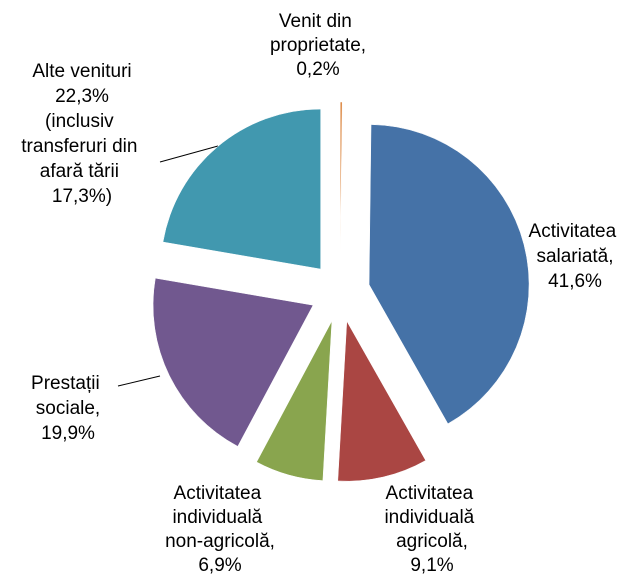 The height and width of the screenshot is (584, 635). What do you see at coordinates (219, 565) in the screenshot?
I see `value-label: 6,9%` at bounding box center [219, 565].